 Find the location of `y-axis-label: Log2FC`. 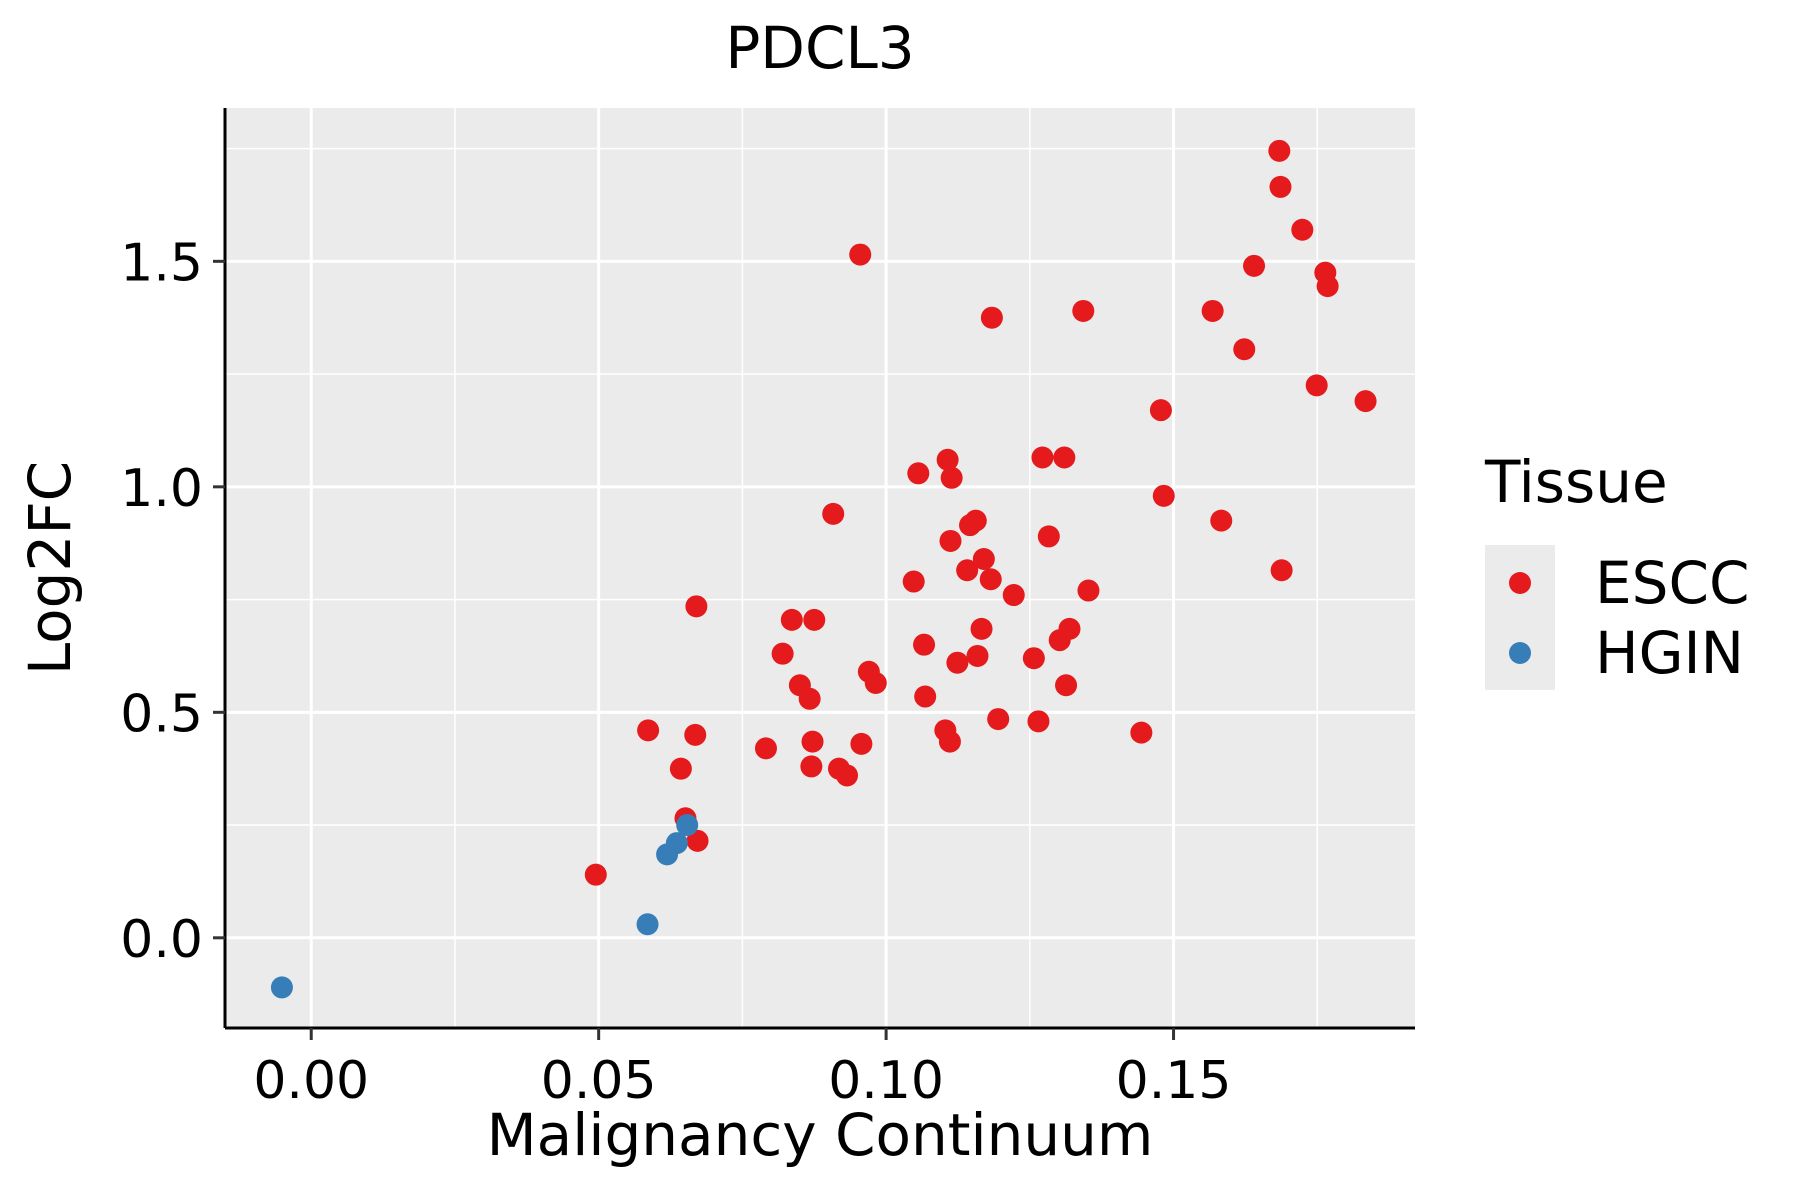

y-axis-label: Log2FC is located at coordinates (50, 568).